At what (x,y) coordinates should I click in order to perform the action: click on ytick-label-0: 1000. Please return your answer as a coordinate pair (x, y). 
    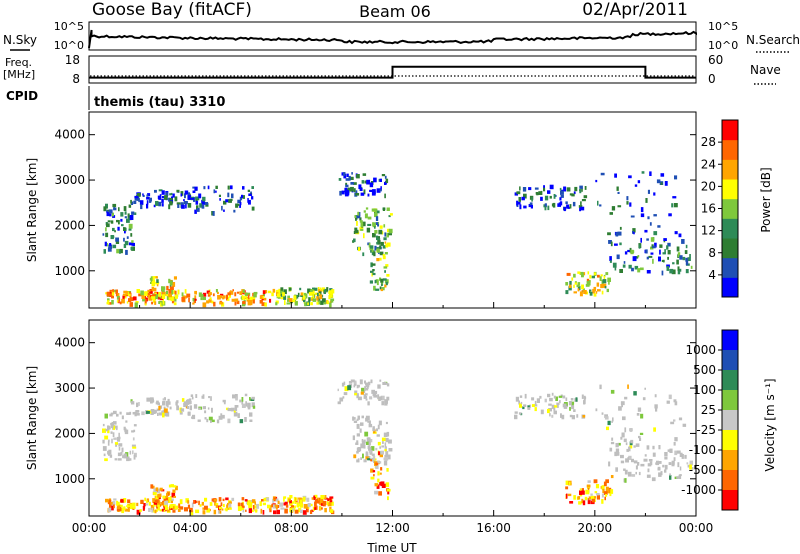
    Looking at the image, I should click on (69, 271).